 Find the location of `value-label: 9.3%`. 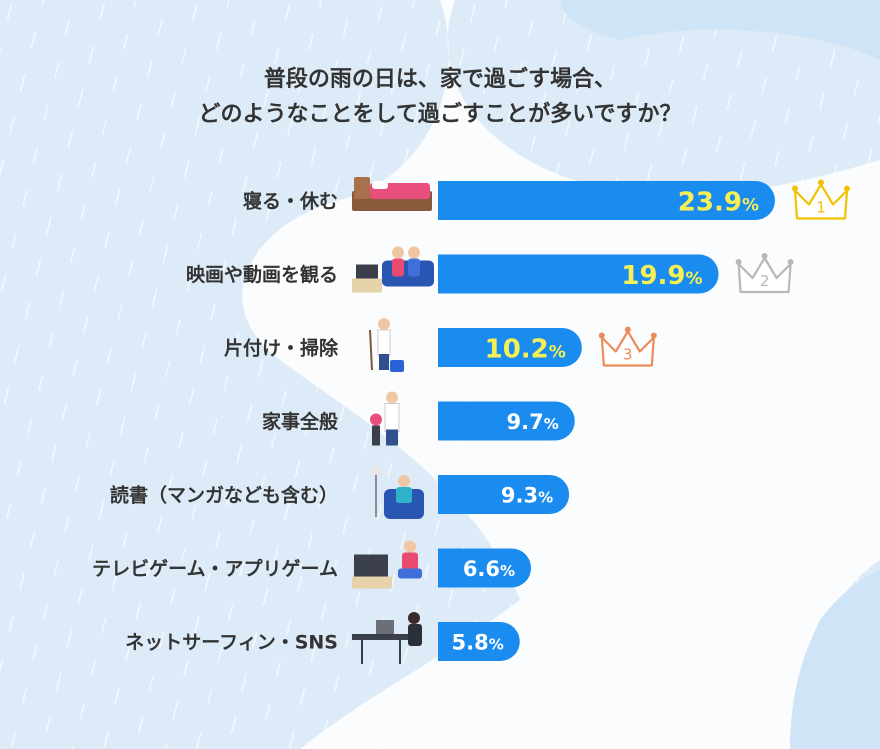

value-label: 9.3% is located at coordinates (527, 496).